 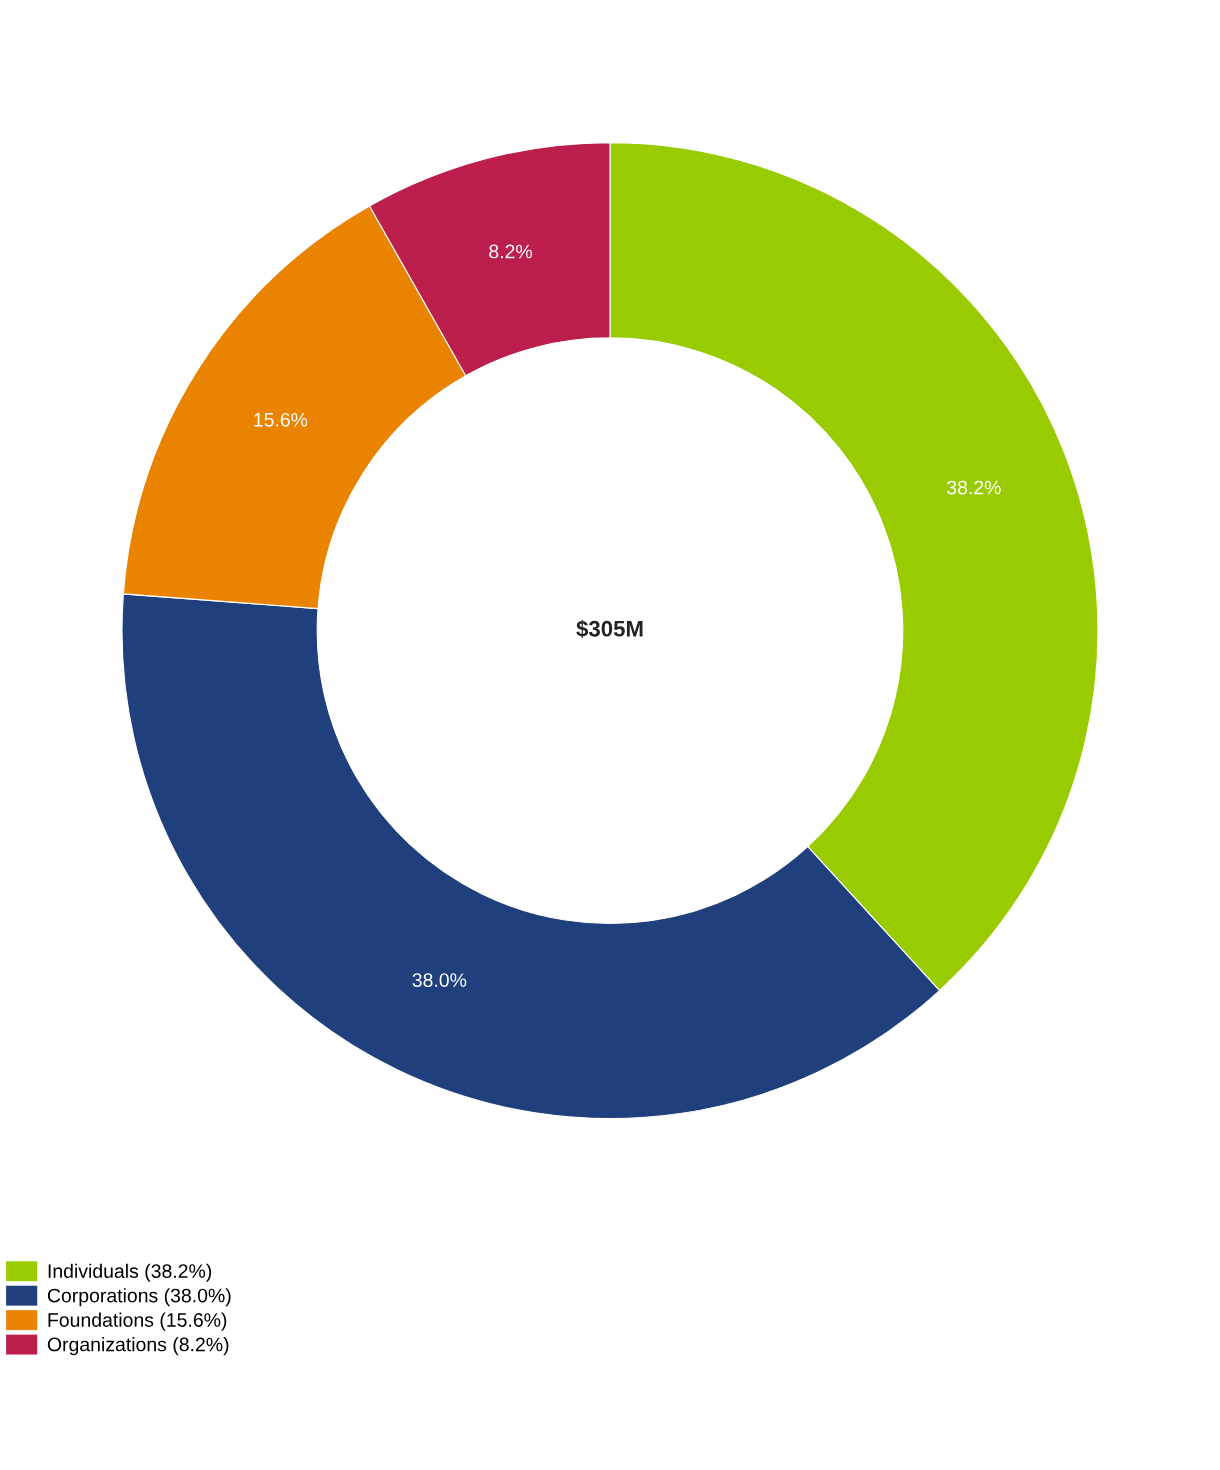 I want to click on legend-label: Foundations (15.6%), so click(x=137, y=1321).